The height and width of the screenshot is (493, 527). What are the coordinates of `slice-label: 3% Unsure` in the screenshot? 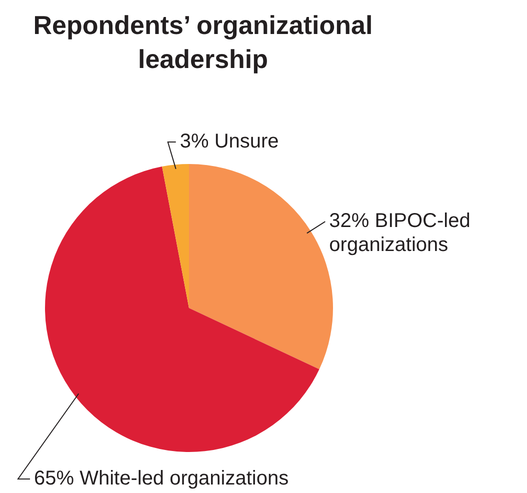 It's located at (229, 141).